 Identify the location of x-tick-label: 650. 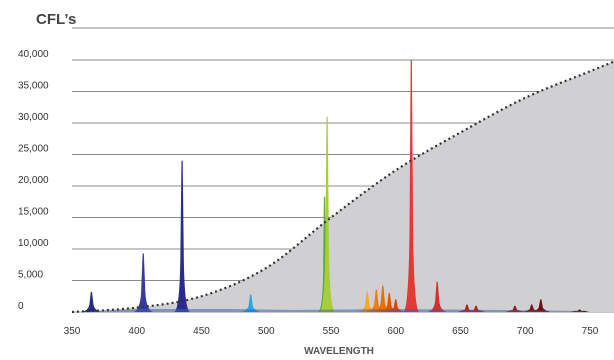
(460, 331).